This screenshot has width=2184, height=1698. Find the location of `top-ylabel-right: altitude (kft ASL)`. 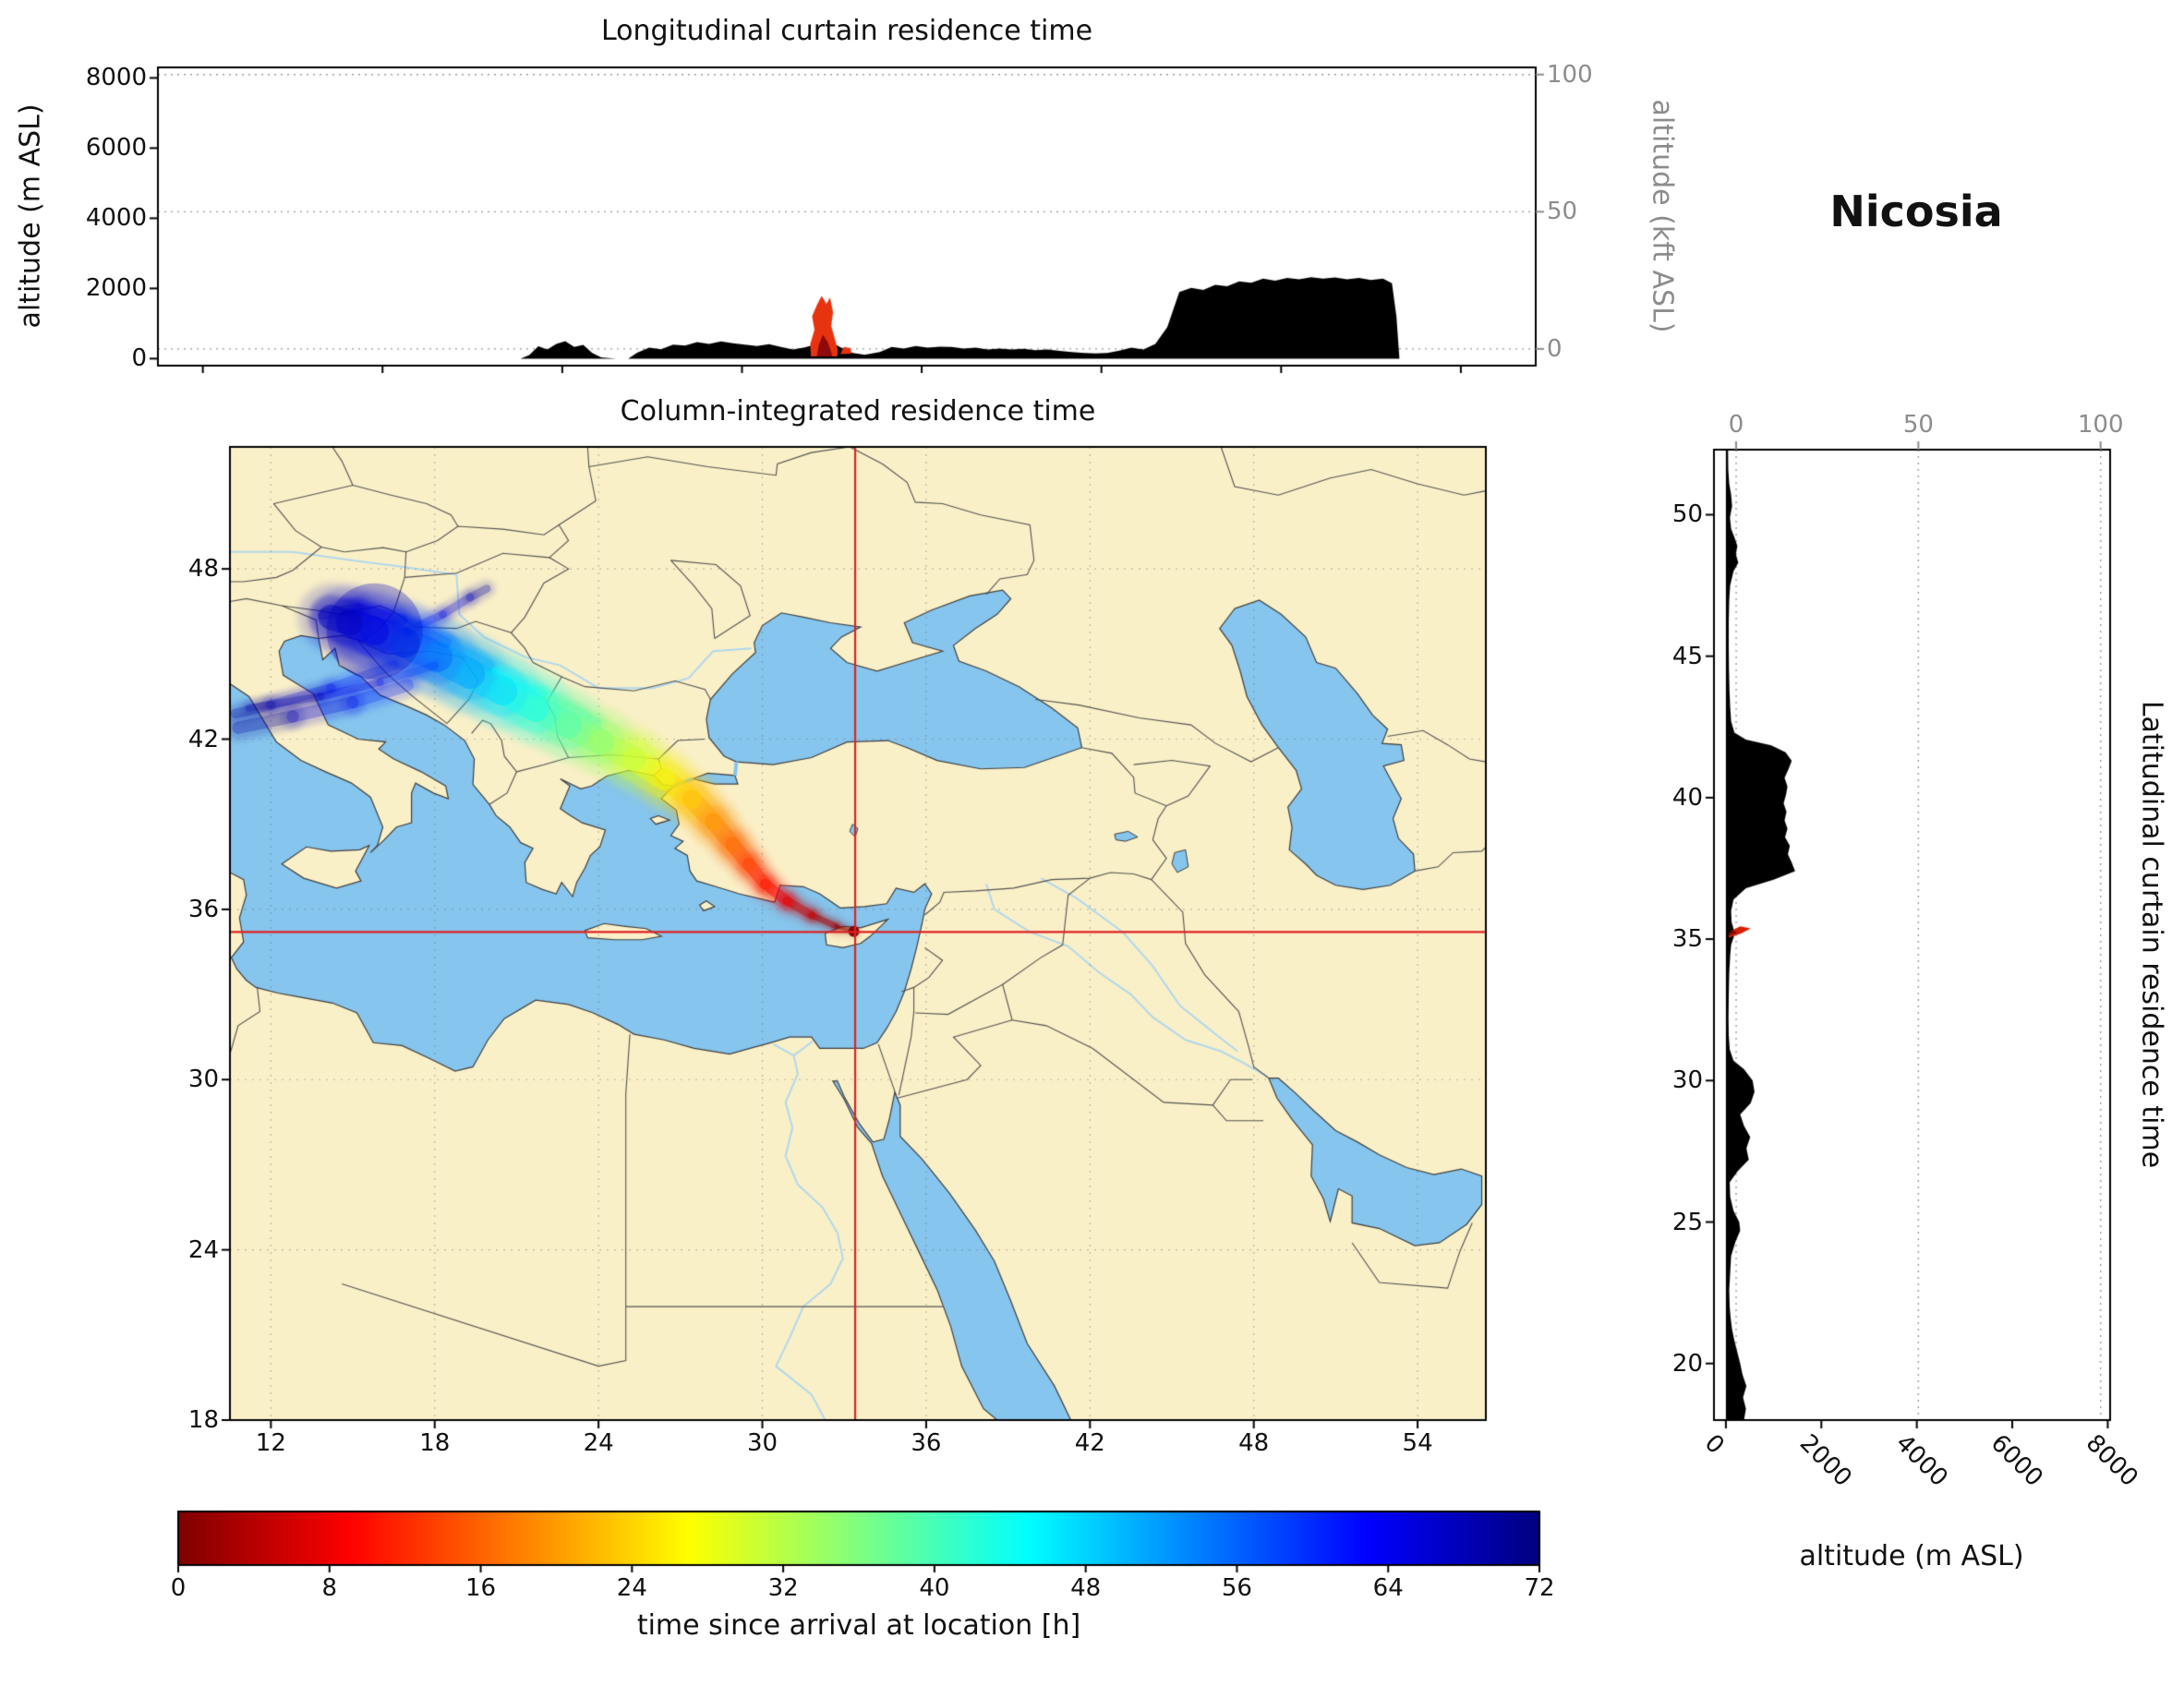

top-ylabel-right: altitude (kft ASL) is located at coordinates (1662, 216).